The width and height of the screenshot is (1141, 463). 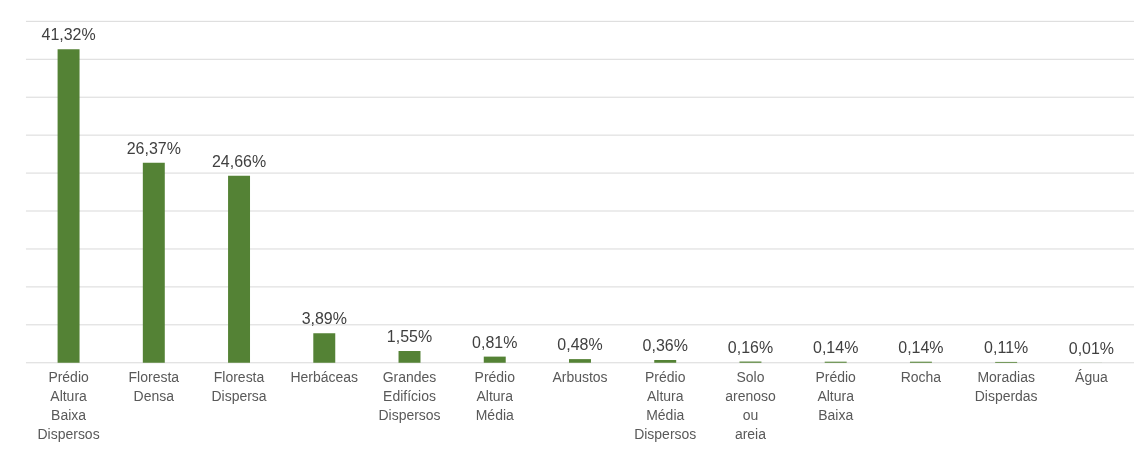 I want to click on x-tick-label: Floresta Dispersa, so click(x=239, y=387).